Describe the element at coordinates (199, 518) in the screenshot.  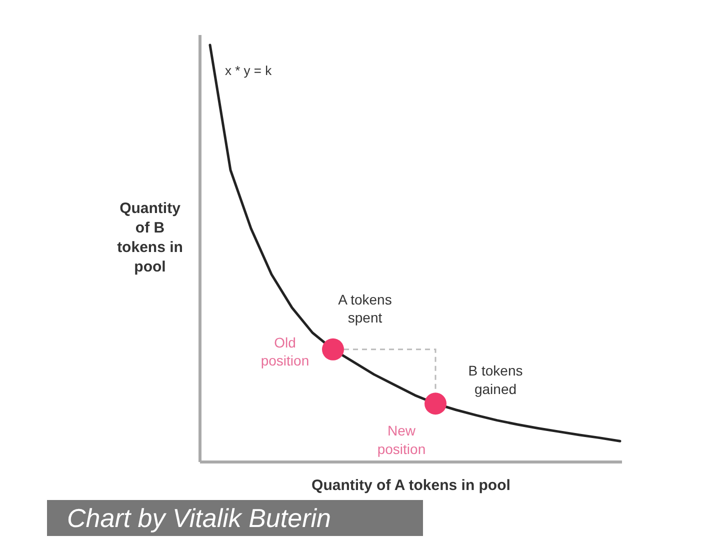
I see `text: Chart by Vitalik Buterin` at that location.